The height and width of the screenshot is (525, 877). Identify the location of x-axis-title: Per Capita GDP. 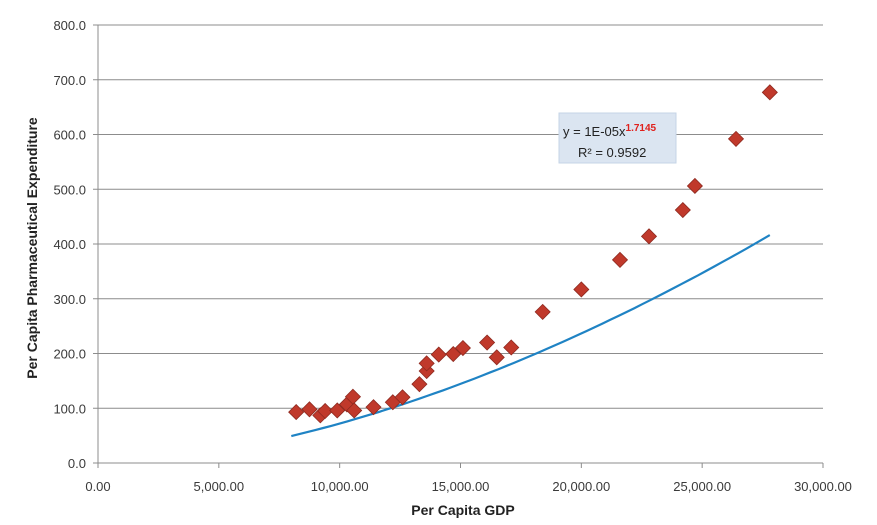
(462, 510).